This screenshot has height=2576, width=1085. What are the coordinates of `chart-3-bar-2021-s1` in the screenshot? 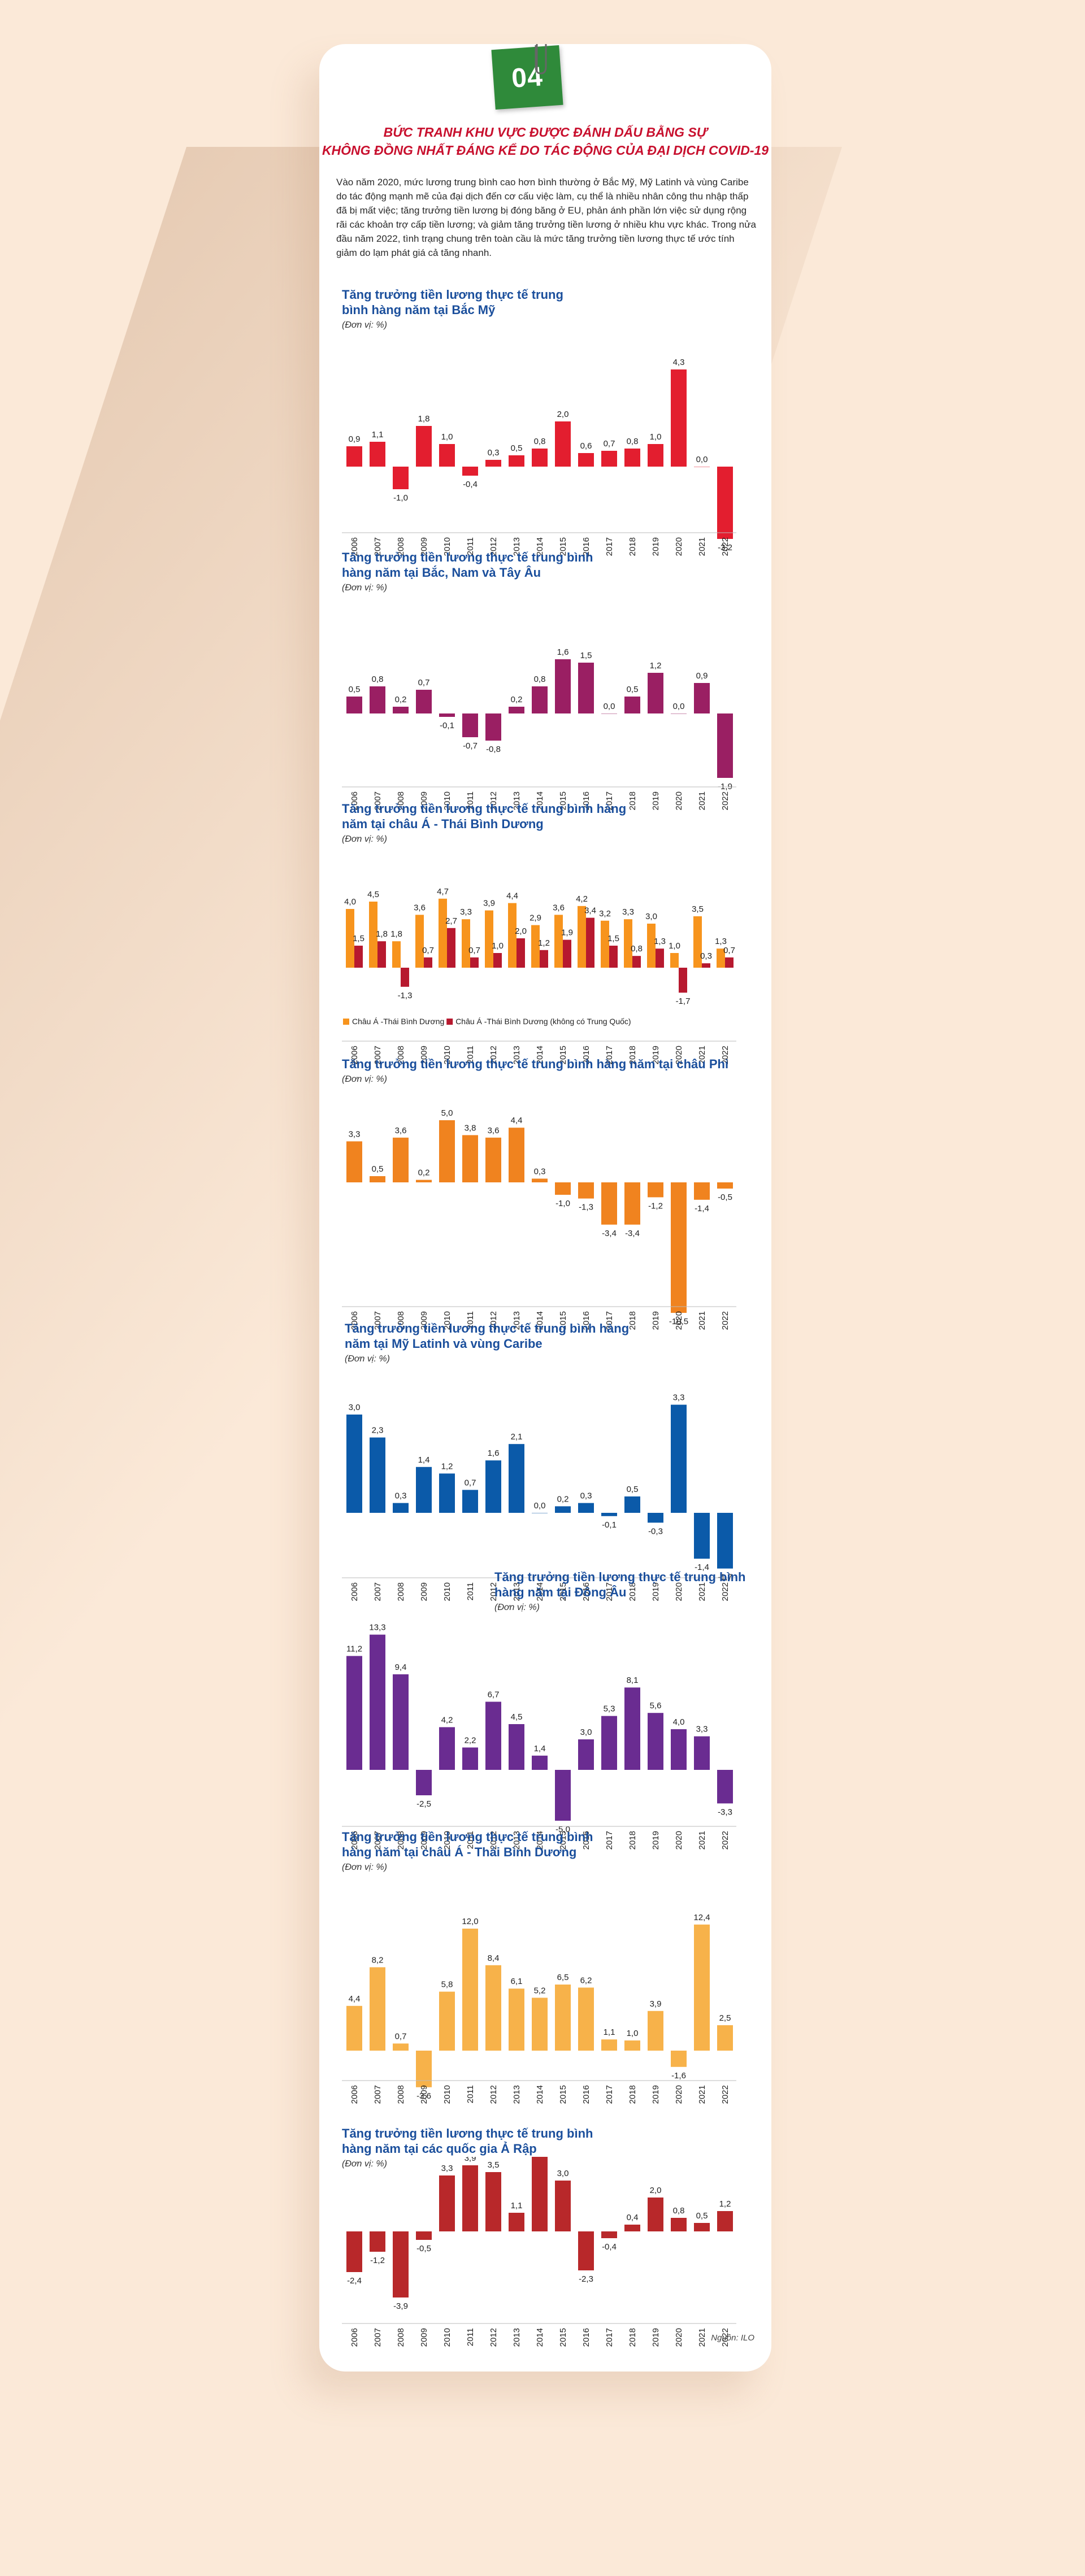 It's located at (697, 942).